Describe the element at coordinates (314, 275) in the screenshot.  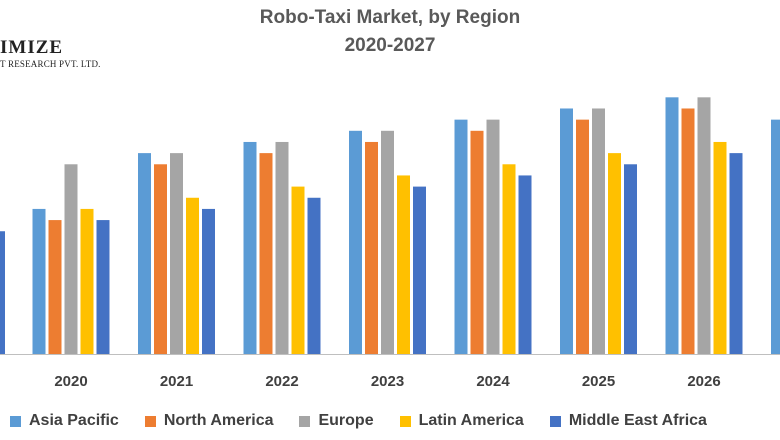
I see `bar-middle-east-africa-2022` at that location.